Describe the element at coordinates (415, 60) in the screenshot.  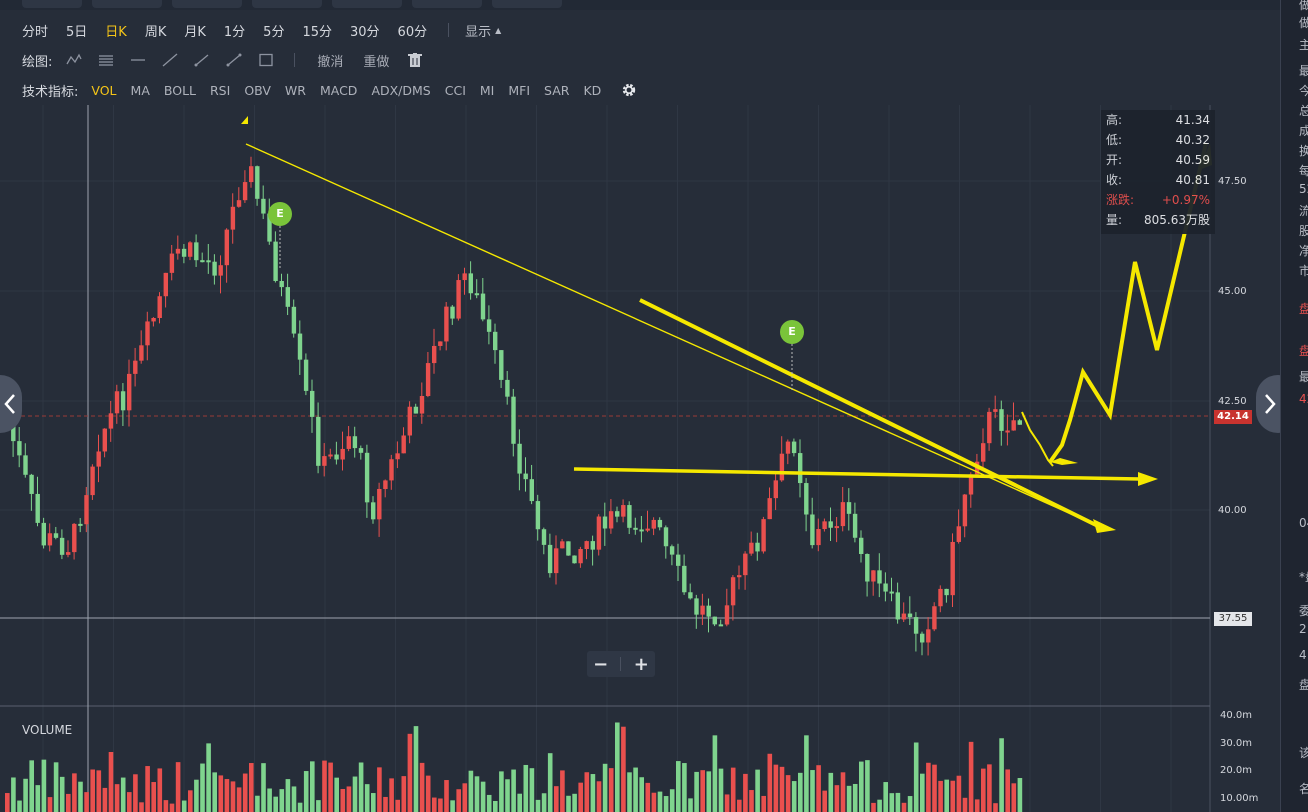
I see `trash-icon` at that location.